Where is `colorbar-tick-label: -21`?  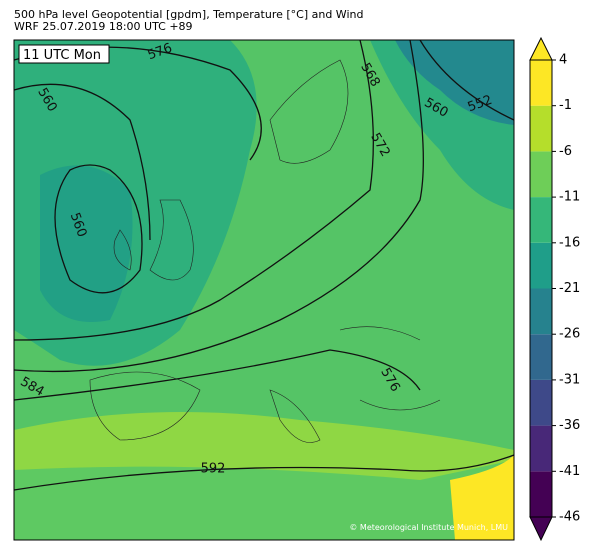
colorbar-tick-label: -21 is located at coordinates (569, 288).